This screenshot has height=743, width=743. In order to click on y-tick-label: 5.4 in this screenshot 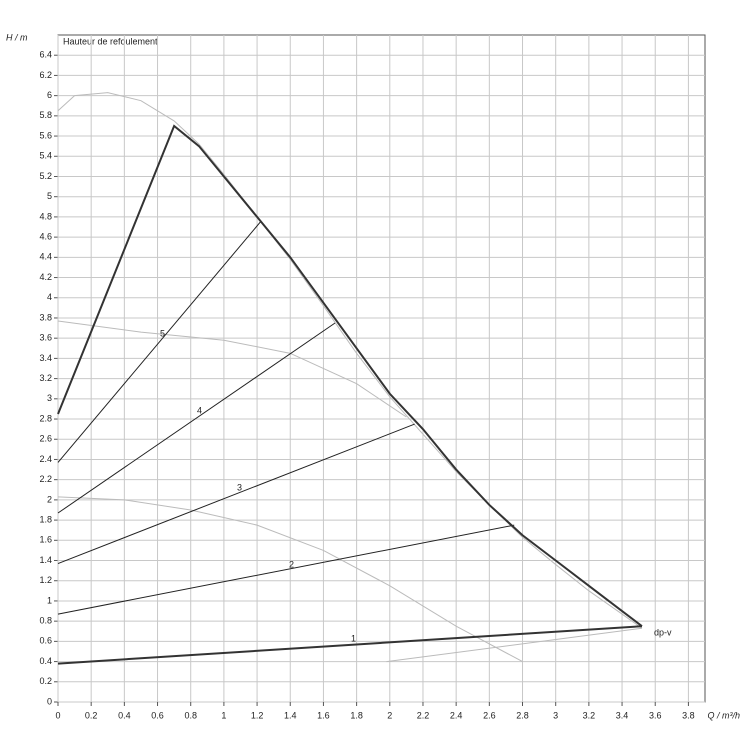, I will do `click(45, 156)`.